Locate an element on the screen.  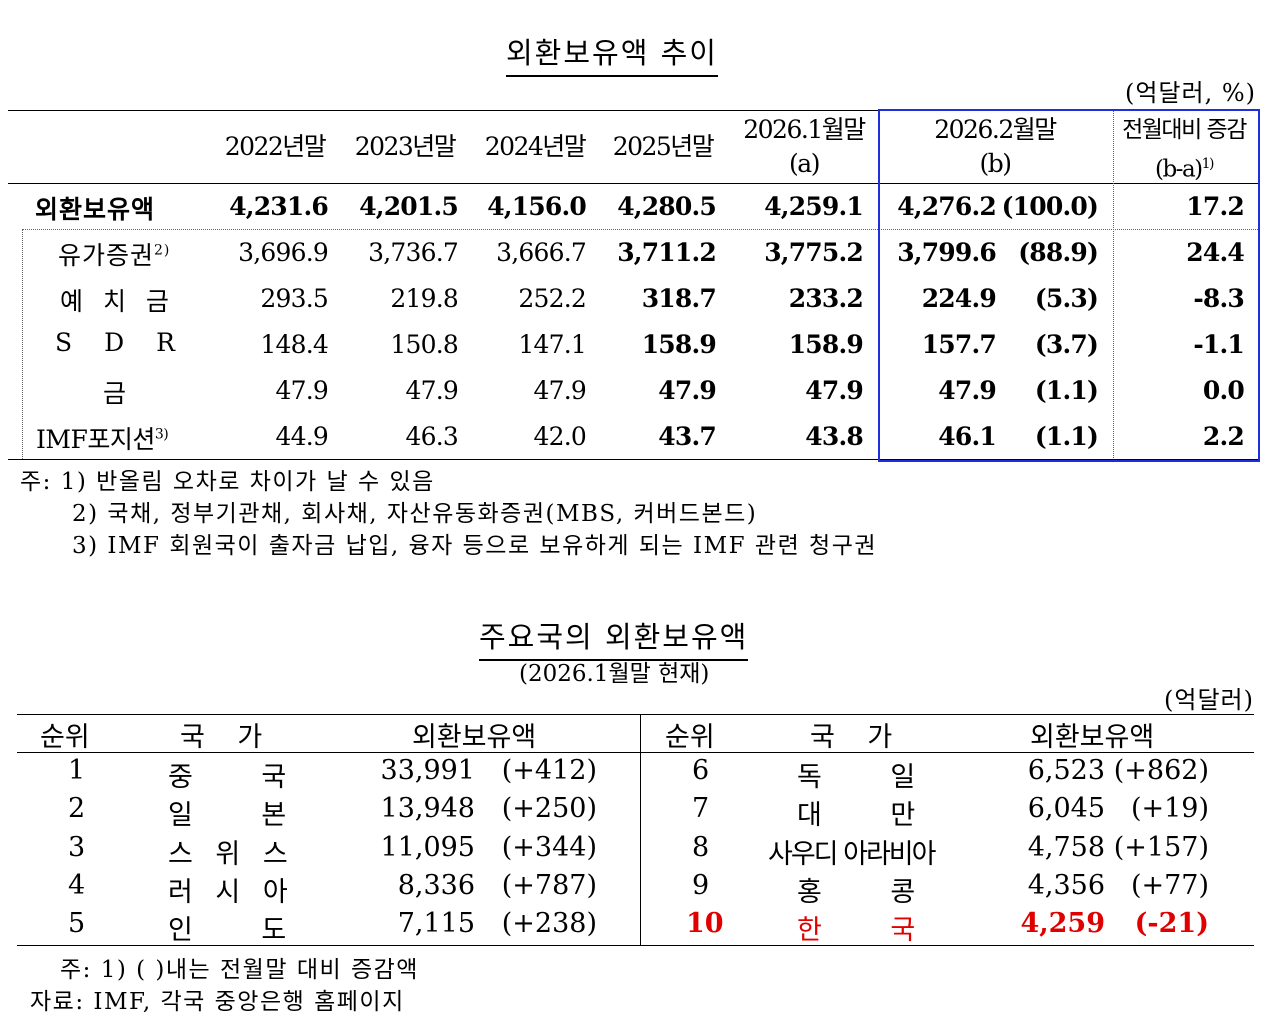
cell-gold-2026-jan: 47.9 is located at coordinates (834, 390).